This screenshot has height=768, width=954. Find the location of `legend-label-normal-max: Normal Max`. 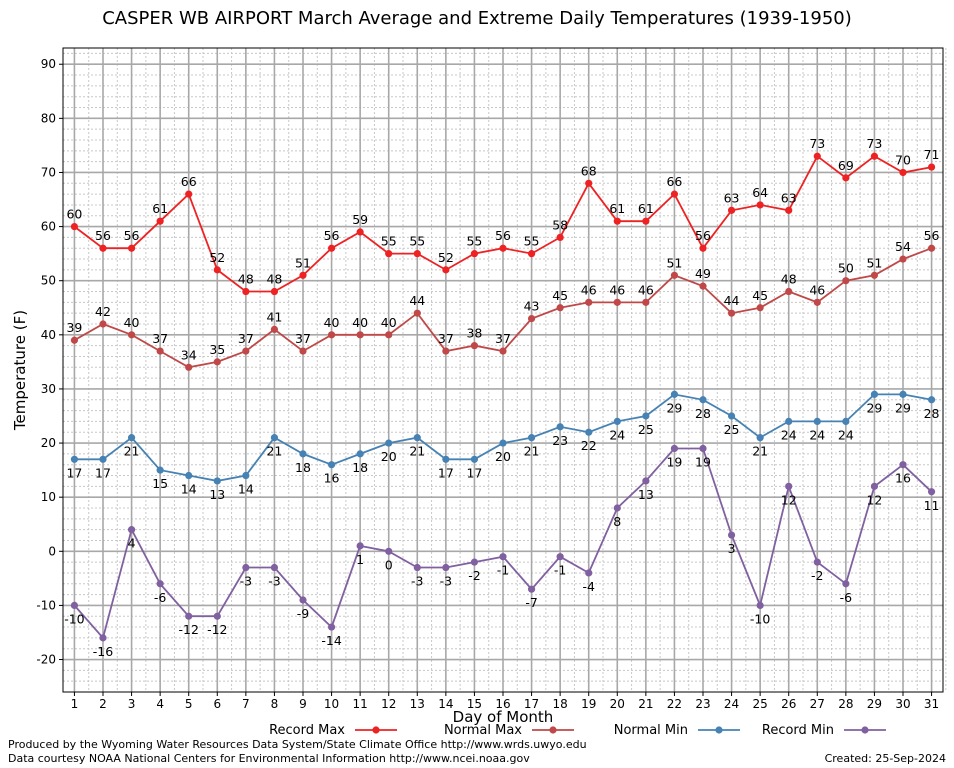

legend-label-normal-max: Normal Max is located at coordinates (483, 730).